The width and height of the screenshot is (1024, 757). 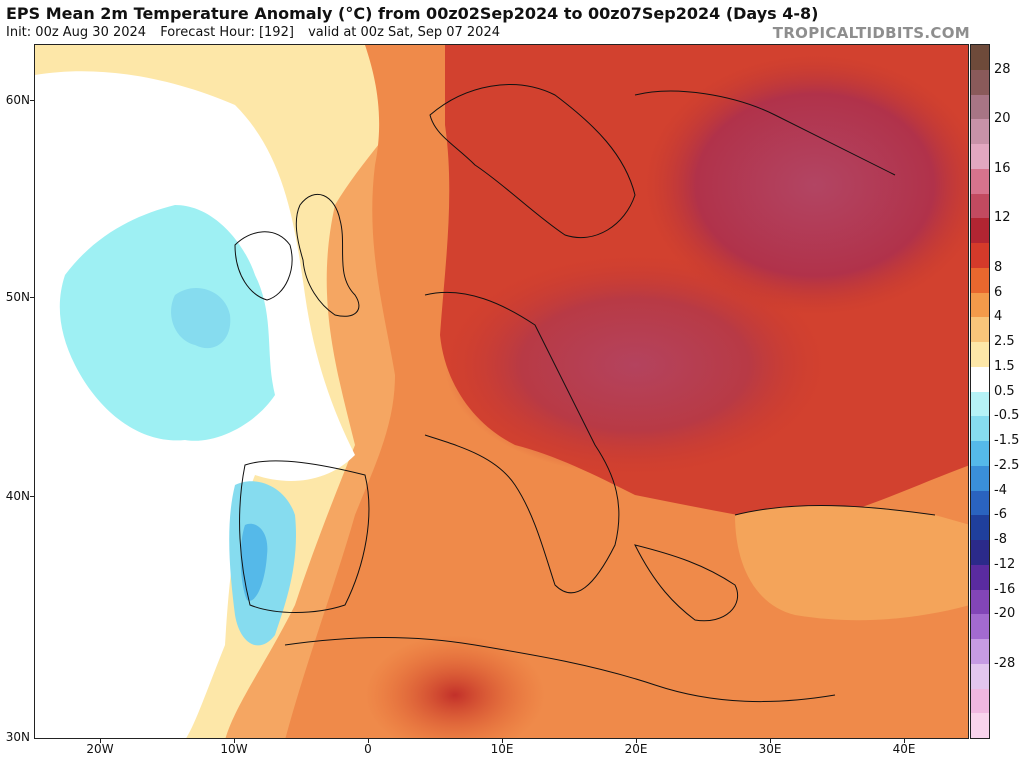 I want to click on init-time: Init: 00z Aug 30 2024, so click(x=76, y=32).